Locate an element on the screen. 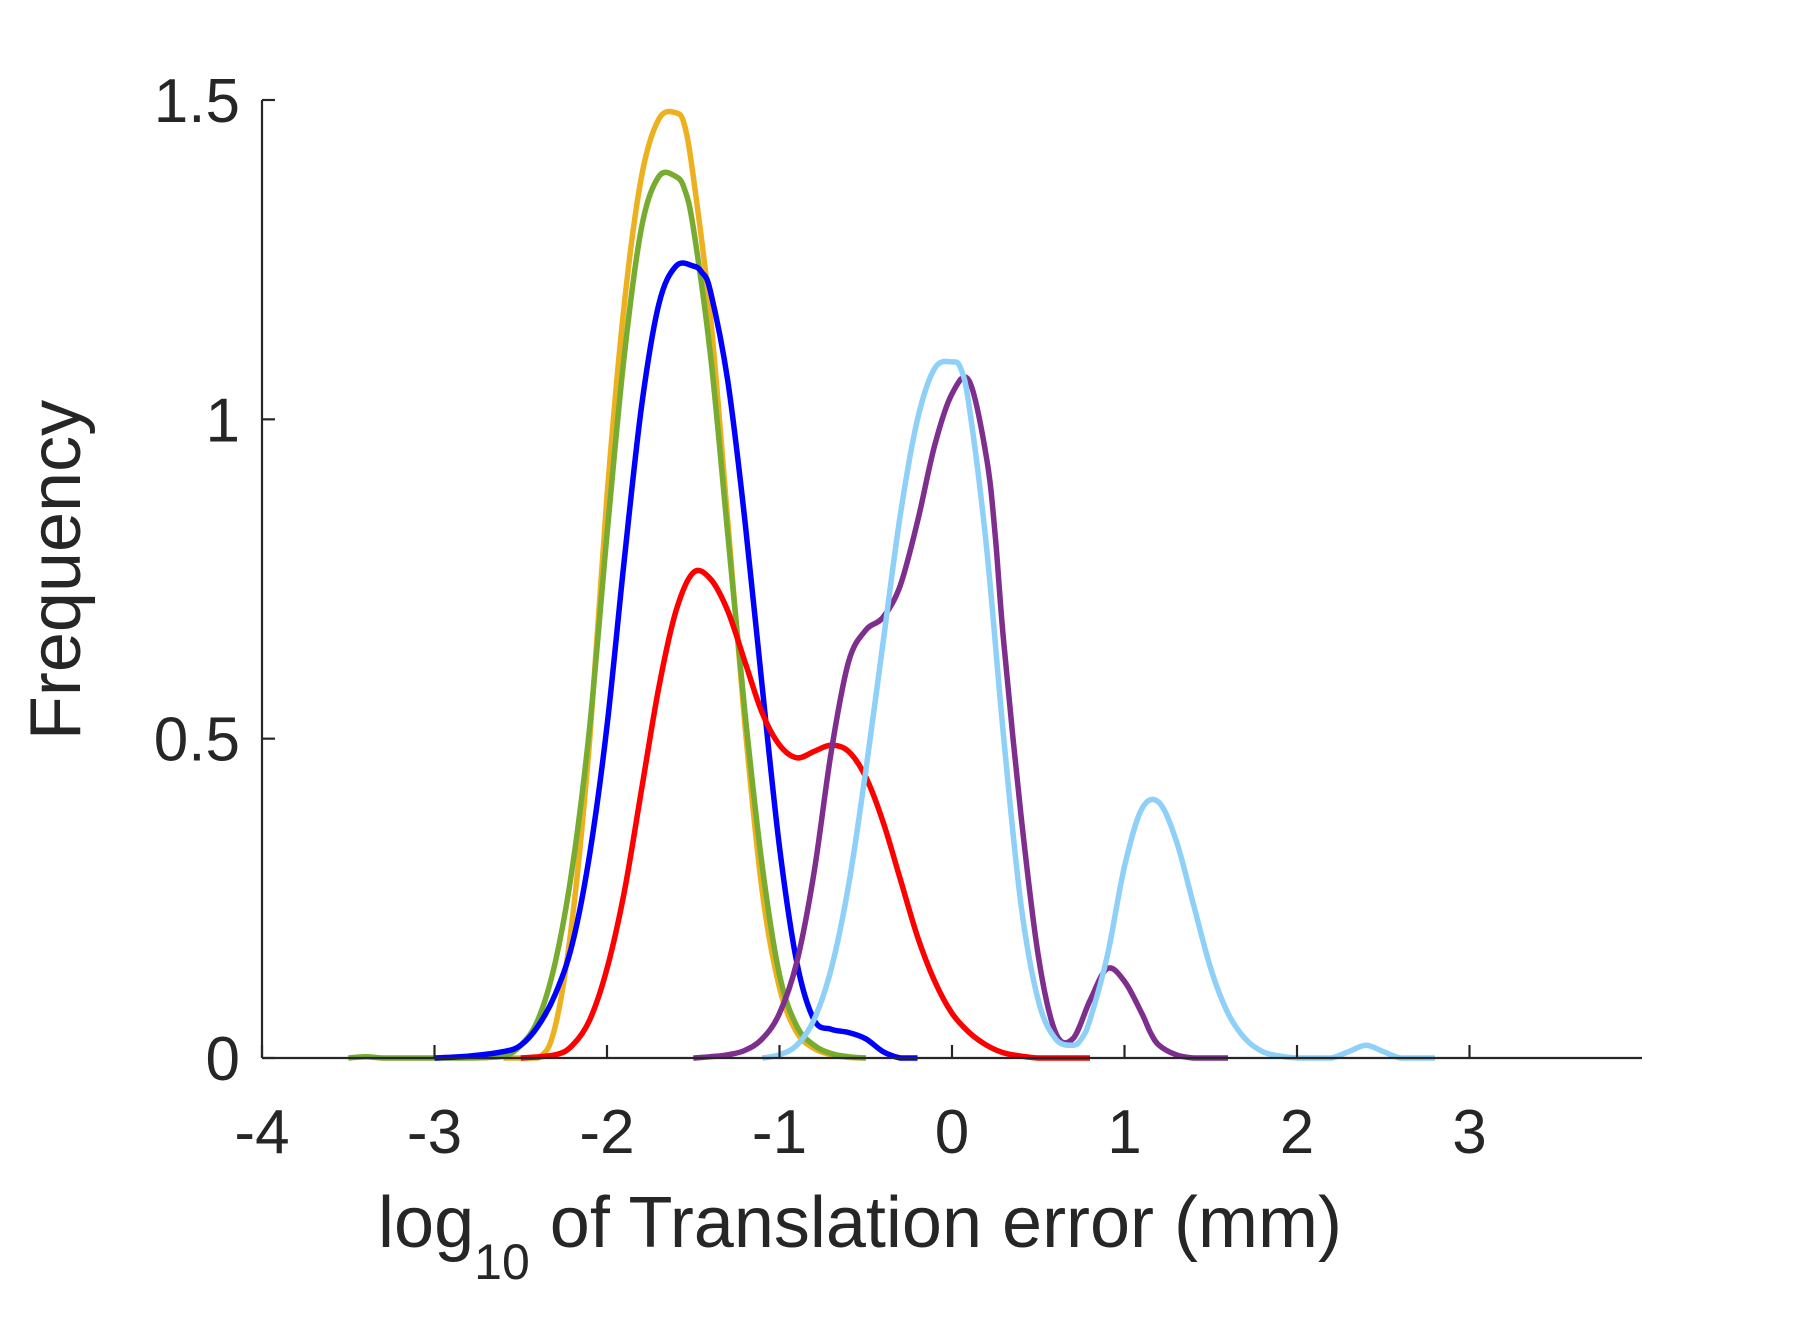  x-axis-label-subscript: 10 is located at coordinates (502, 1262).